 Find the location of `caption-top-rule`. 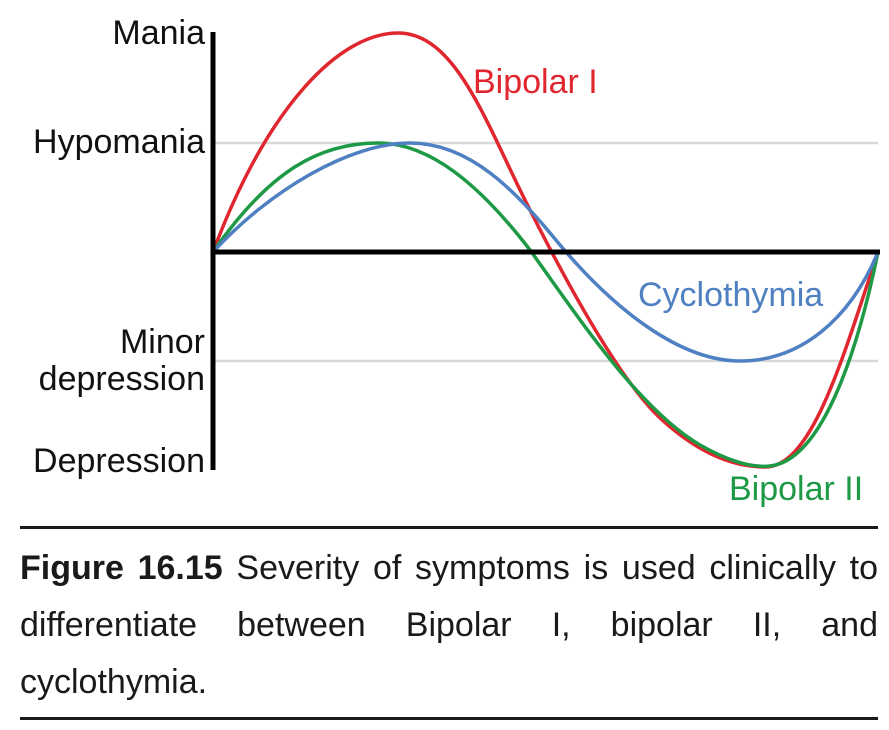

caption-top-rule is located at coordinates (449, 527).